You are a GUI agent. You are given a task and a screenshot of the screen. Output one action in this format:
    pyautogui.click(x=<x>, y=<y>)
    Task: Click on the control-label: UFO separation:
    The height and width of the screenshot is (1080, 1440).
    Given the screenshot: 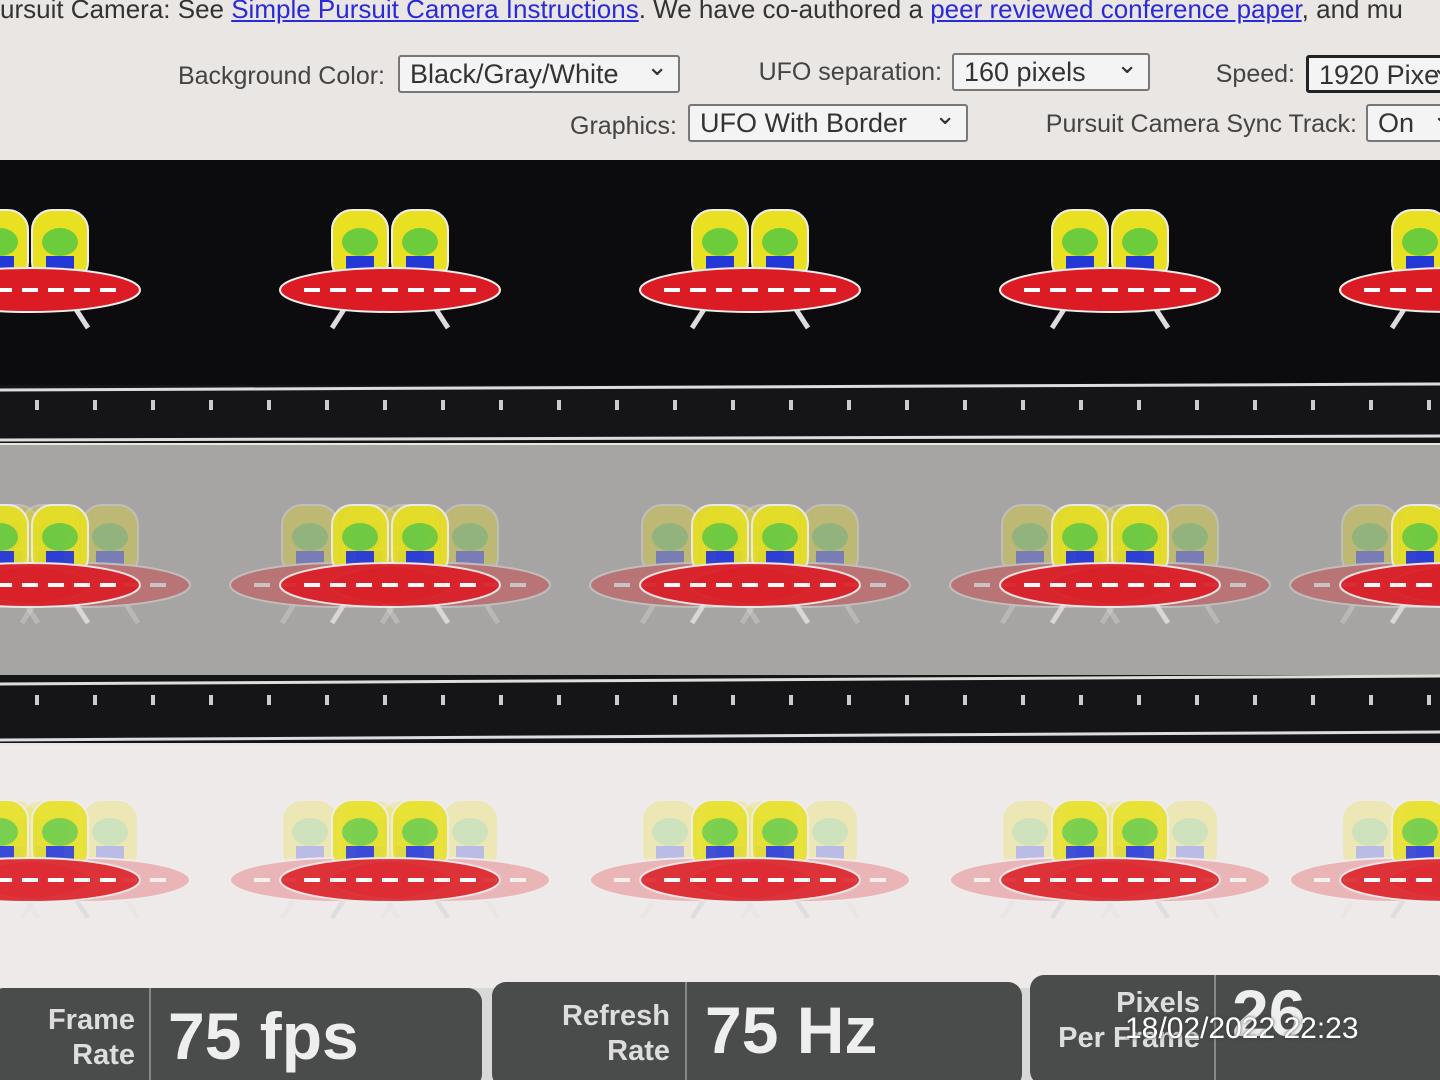 What is the action you would take?
    pyautogui.click(x=850, y=72)
    